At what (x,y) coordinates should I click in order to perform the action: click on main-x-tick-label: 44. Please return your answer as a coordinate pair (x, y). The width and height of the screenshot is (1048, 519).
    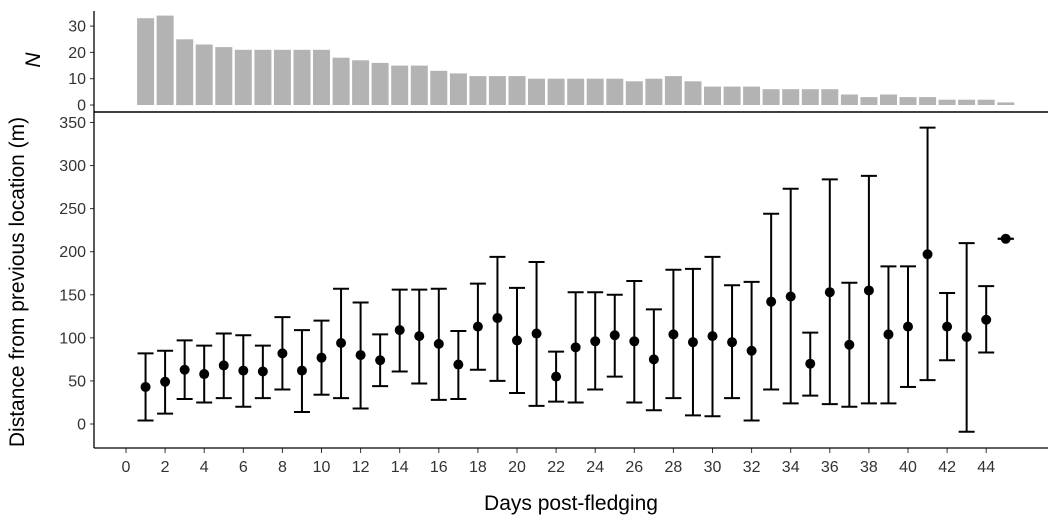
    Looking at the image, I should click on (986, 467).